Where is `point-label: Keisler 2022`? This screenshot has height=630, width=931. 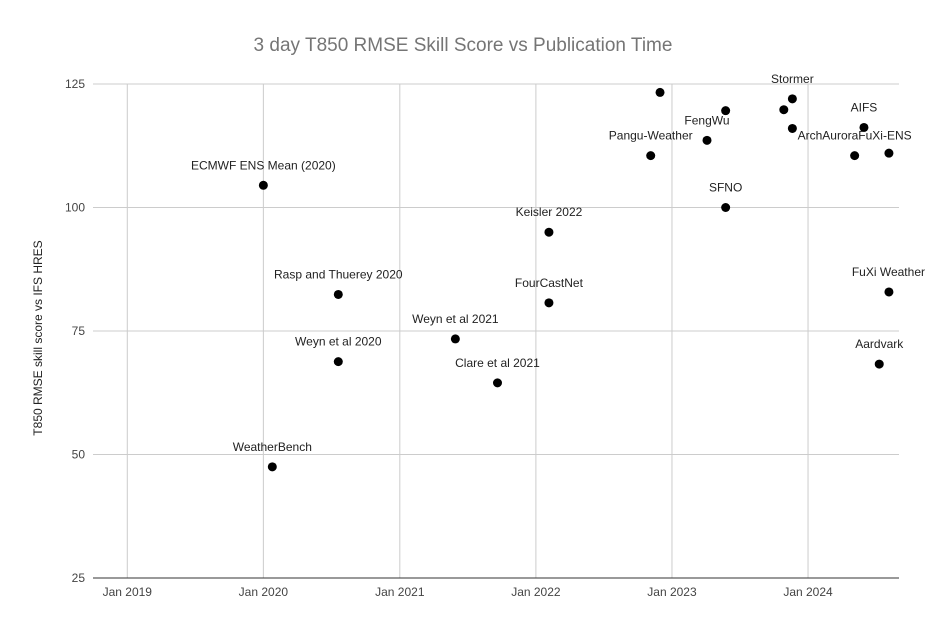
point-label: Keisler 2022 is located at coordinates (549, 212).